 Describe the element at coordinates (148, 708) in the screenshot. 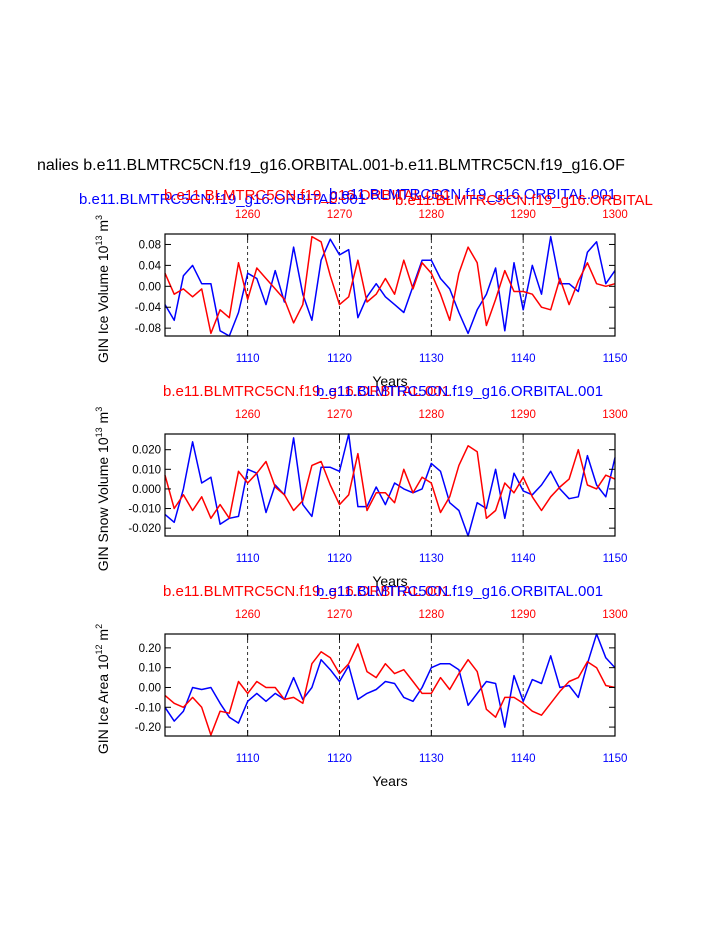

I see `y-tick-label: -0.10` at that location.